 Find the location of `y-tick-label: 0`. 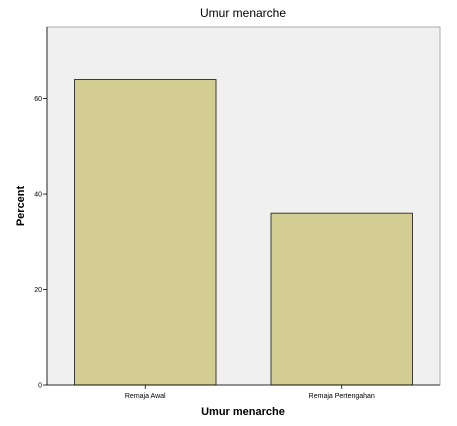

y-tick-label: 0 is located at coordinates (40, 386).